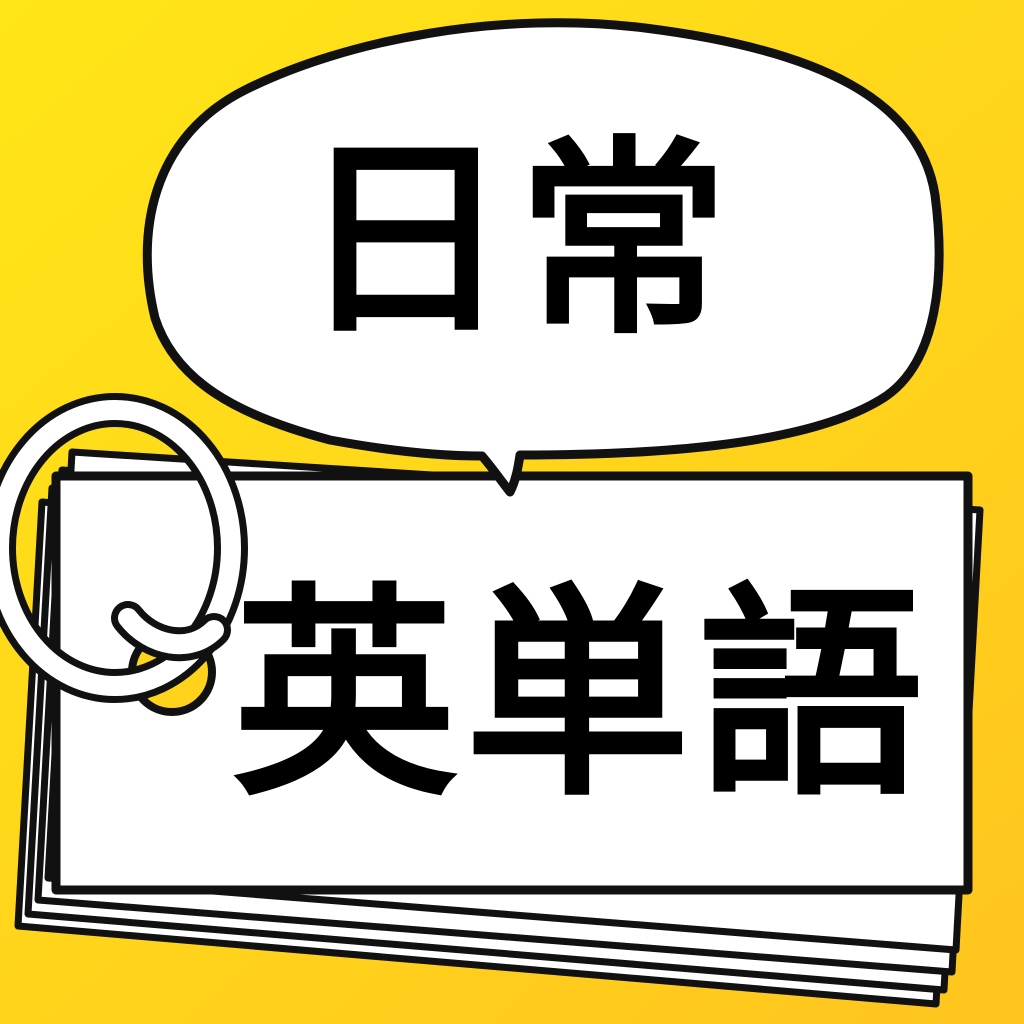 Image resolution: width=1024 pixels, height=1024 pixels. What do you see at coordinates (518, 240) in the screenshot?
I see `speech-bubble-text: 日常` at bounding box center [518, 240].